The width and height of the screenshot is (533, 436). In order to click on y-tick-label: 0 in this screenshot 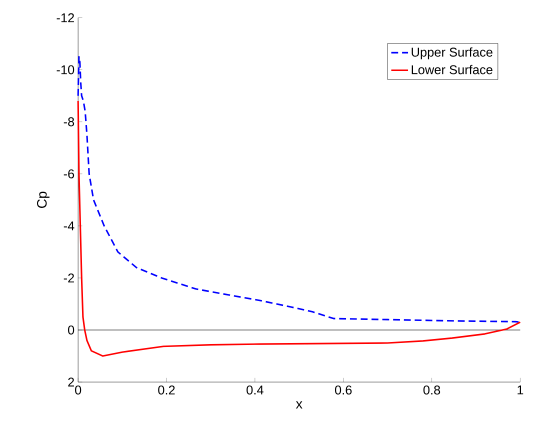, I will do `click(71, 329)`.